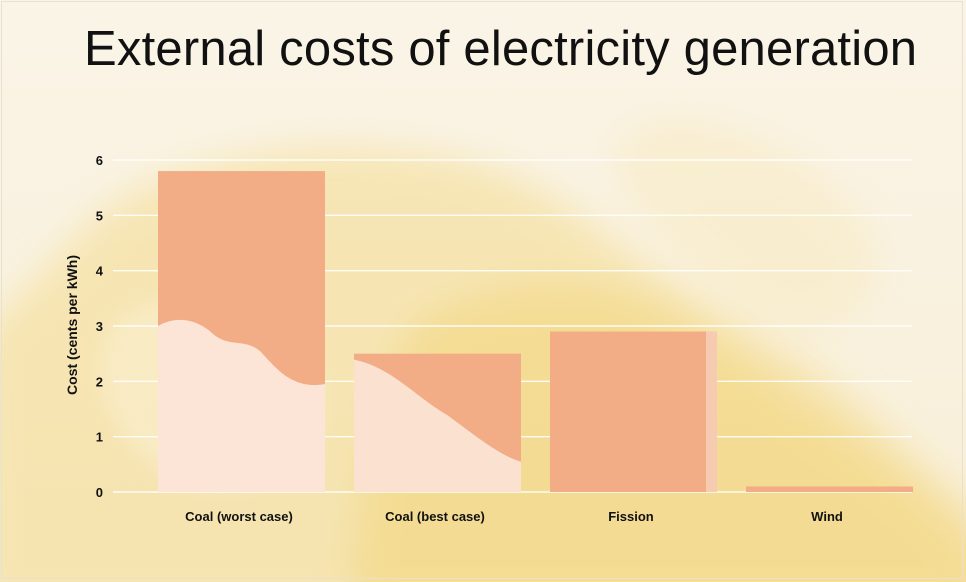 The image size is (966, 582). What do you see at coordinates (435, 516) in the screenshot?
I see `x-tick-label: Coal (best case)` at bounding box center [435, 516].